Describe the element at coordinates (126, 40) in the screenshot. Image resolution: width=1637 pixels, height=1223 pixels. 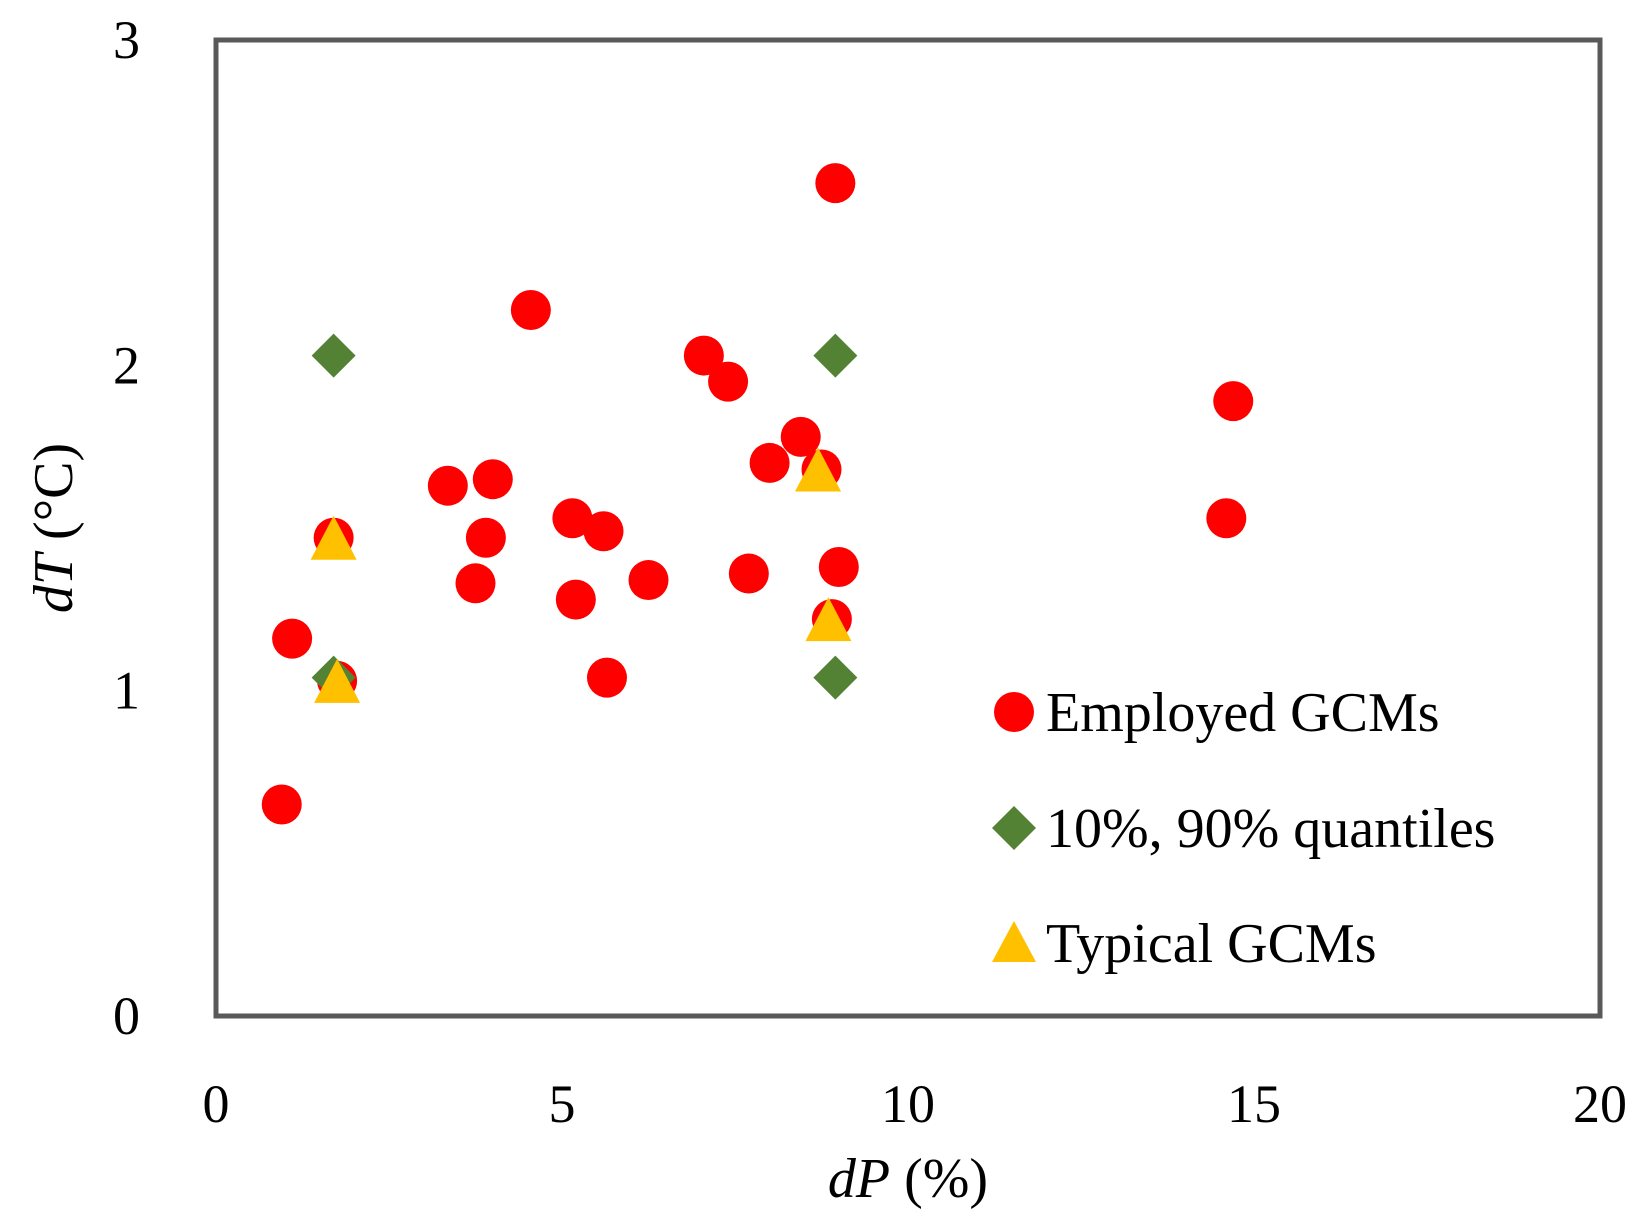
I see `y-tick-label: 3` at that location.